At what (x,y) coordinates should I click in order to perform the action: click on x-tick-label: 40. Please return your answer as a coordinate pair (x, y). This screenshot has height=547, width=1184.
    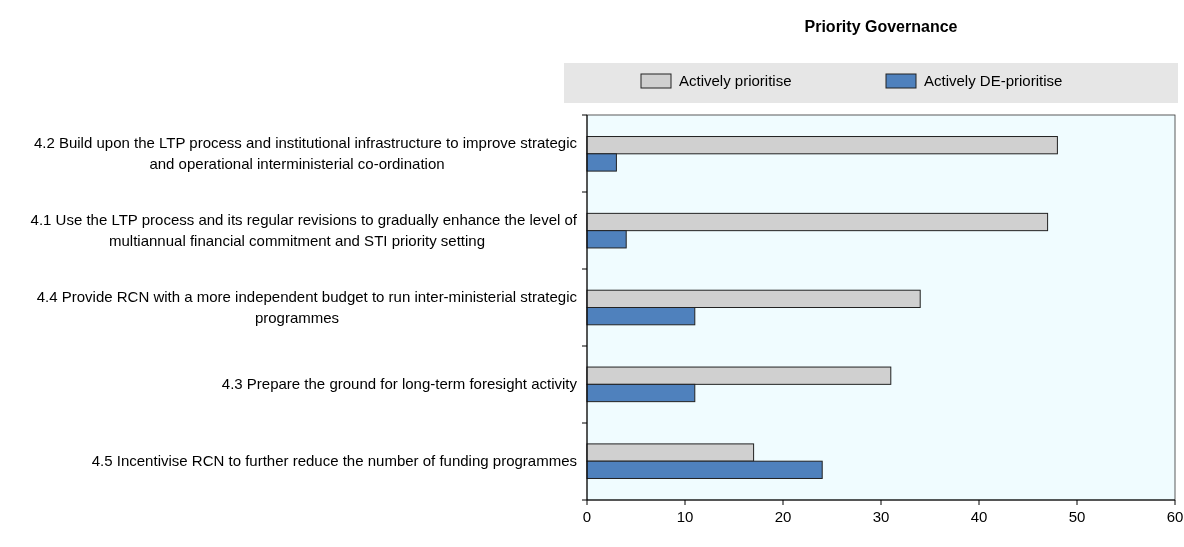
    Looking at the image, I should click on (979, 516).